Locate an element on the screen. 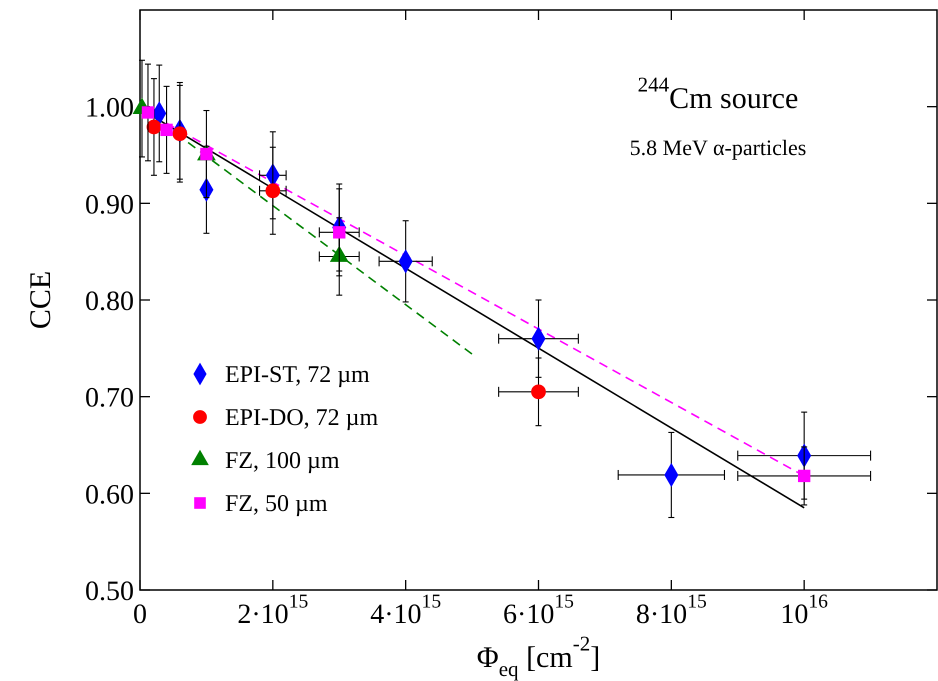 The height and width of the screenshot is (681, 938). y-tick-label: 0.80 is located at coordinates (109, 301).